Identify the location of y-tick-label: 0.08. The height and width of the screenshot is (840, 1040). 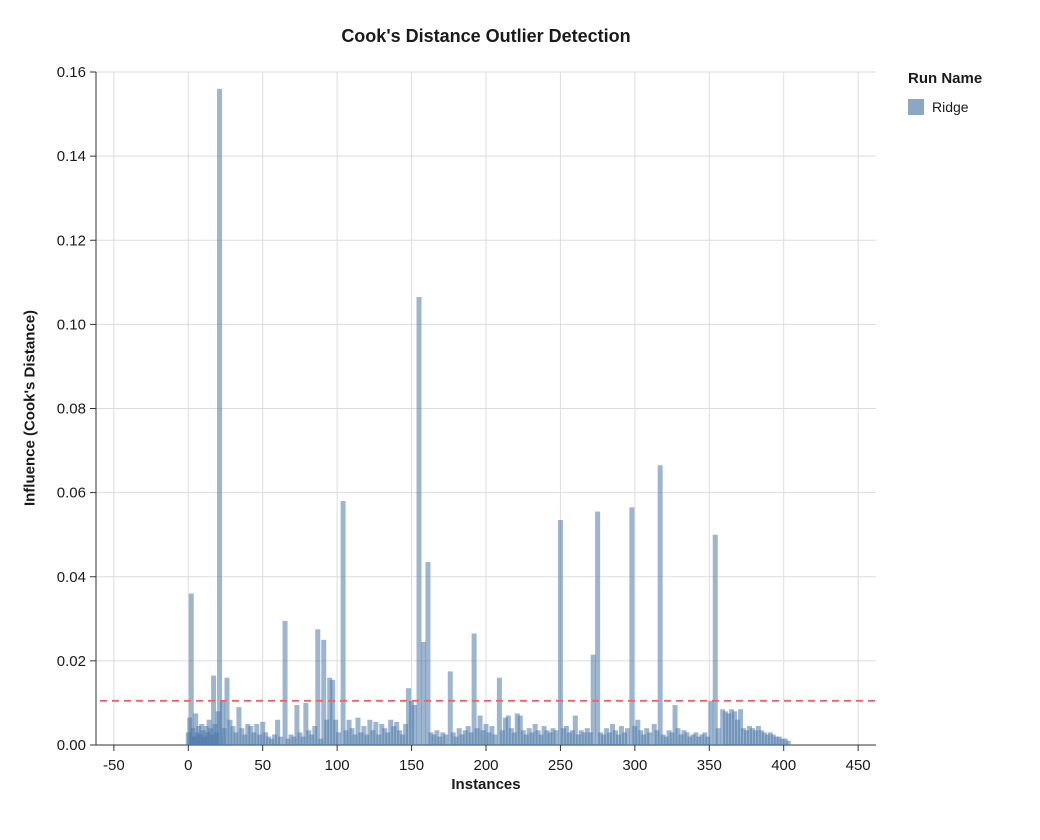
(71, 409).